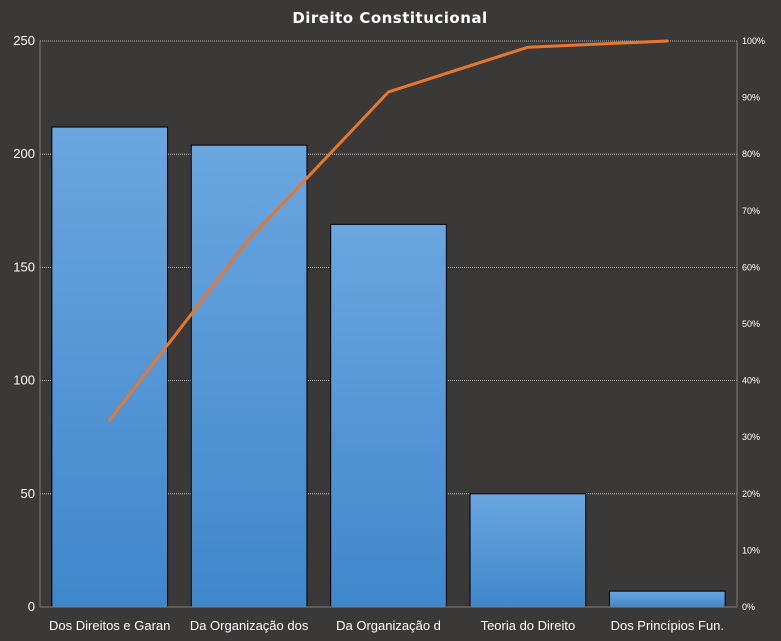 The image size is (781, 641). What do you see at coordinates (751, 550) in the screenshot?
I see `y2-tick-label: 10%` at bounding box center [751, 550].